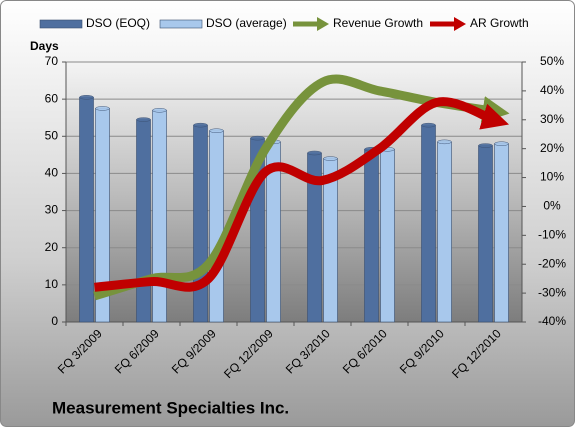 The image size is (575, 427). Describe the element at coordinates (552, 177) in the screenshot. I see `y2-tick-label: 10%` at that location.